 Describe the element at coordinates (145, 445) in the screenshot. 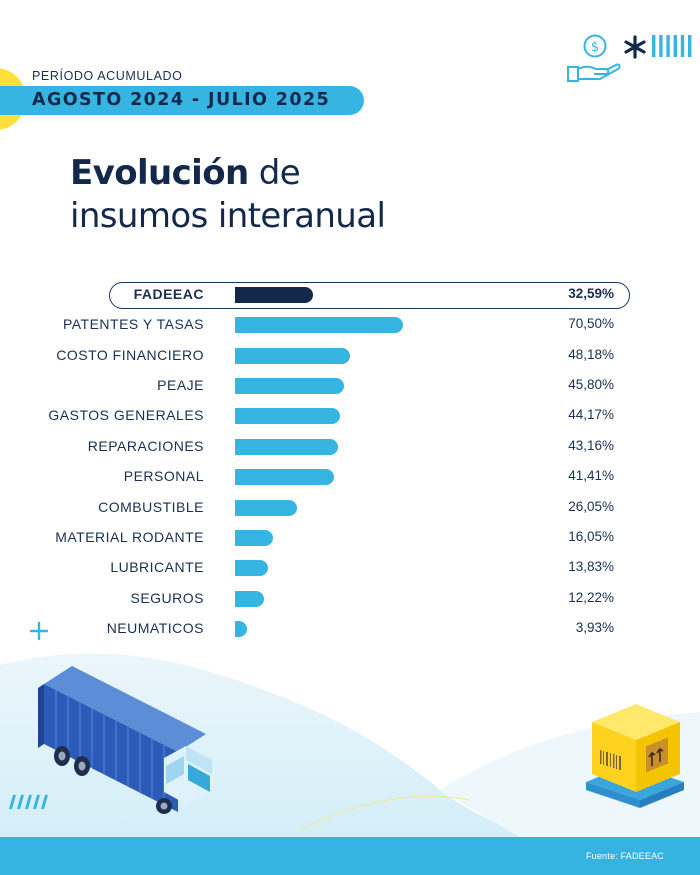

I see `category-label: REPARACIONES` at that location.